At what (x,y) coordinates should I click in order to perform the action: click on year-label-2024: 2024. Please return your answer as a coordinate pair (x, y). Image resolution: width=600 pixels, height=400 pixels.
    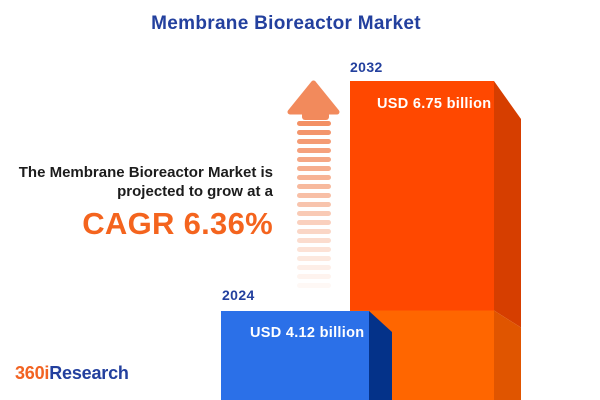
    Looking at the image, I should click on (238, 295).